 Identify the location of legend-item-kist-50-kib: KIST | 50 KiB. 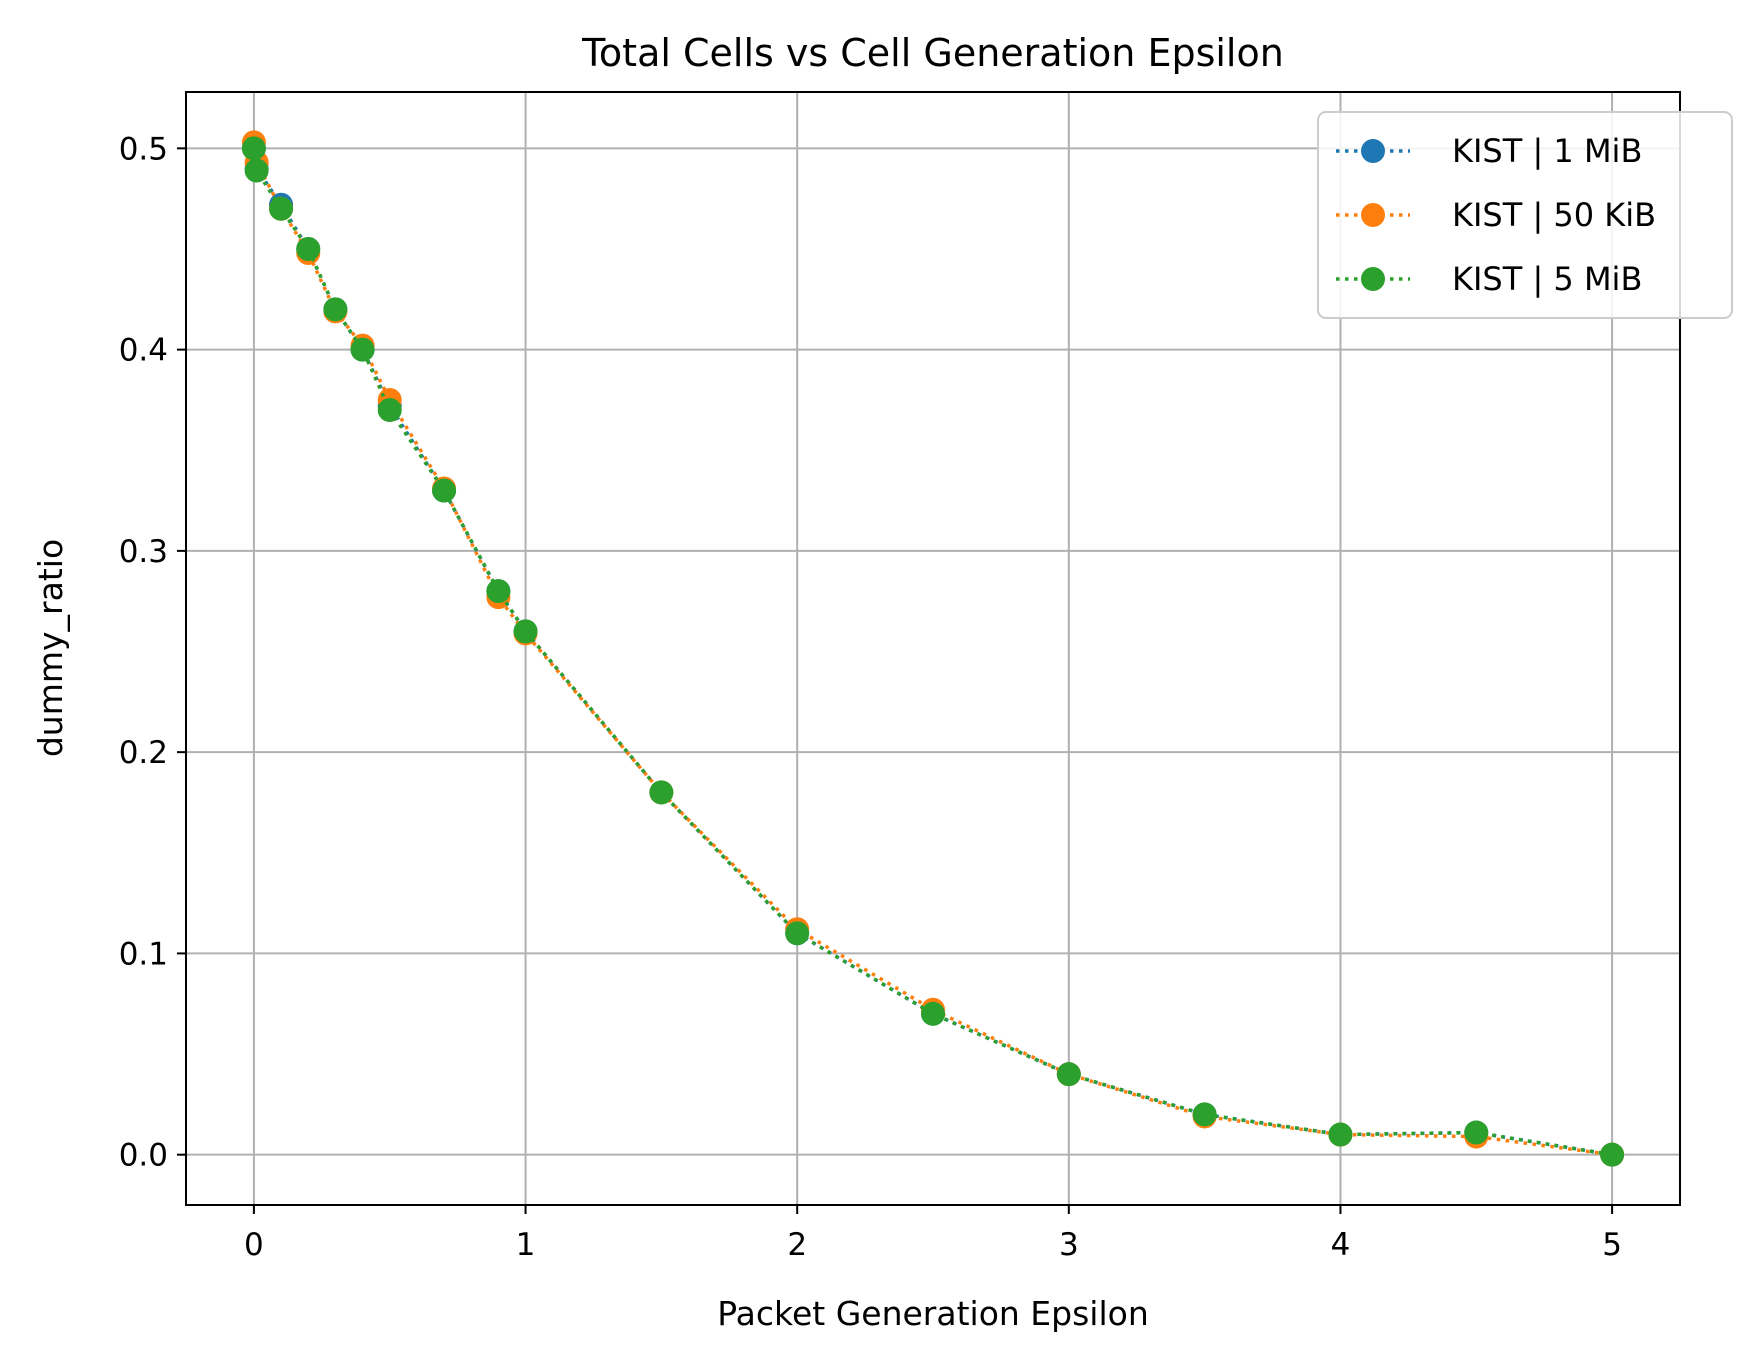
(1496, 215).